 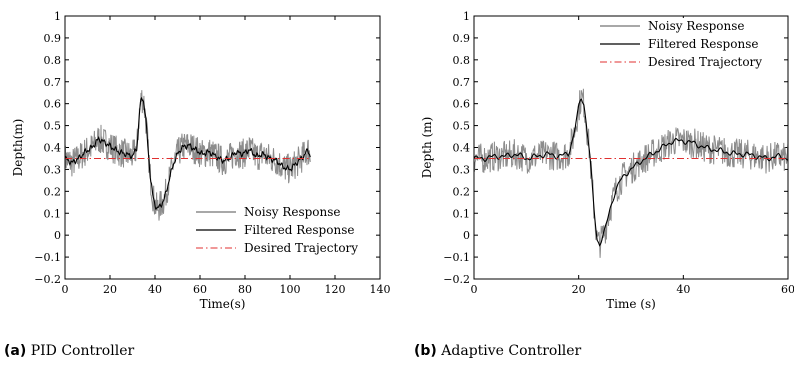 What do you see at coordinates (290, 289) in the screenshot?
I see `x-tick-label: 100` at bounding box center [290, 289].